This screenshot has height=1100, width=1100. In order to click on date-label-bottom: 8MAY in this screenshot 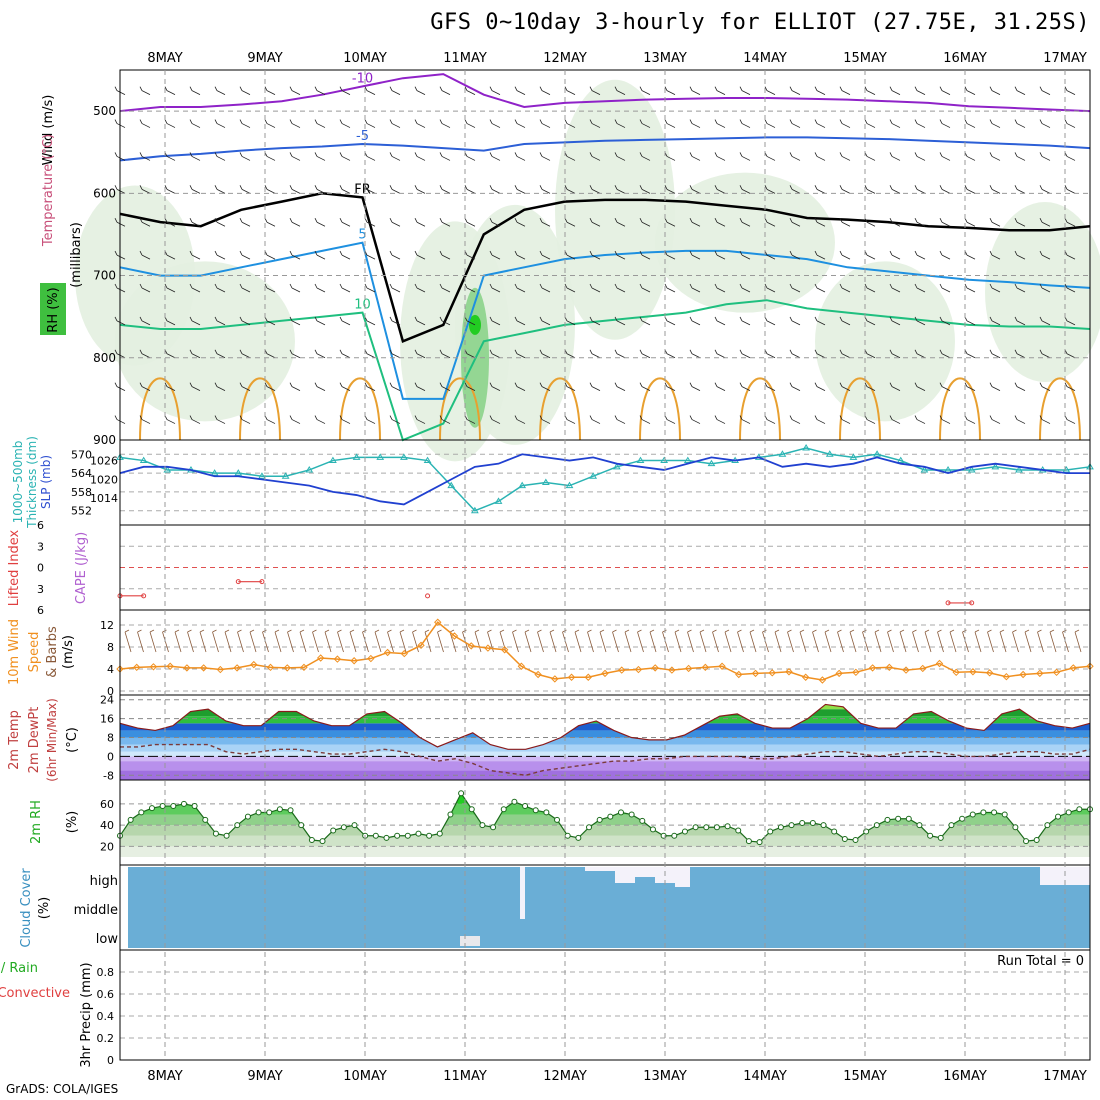, I will do `click(164, 1076)`.